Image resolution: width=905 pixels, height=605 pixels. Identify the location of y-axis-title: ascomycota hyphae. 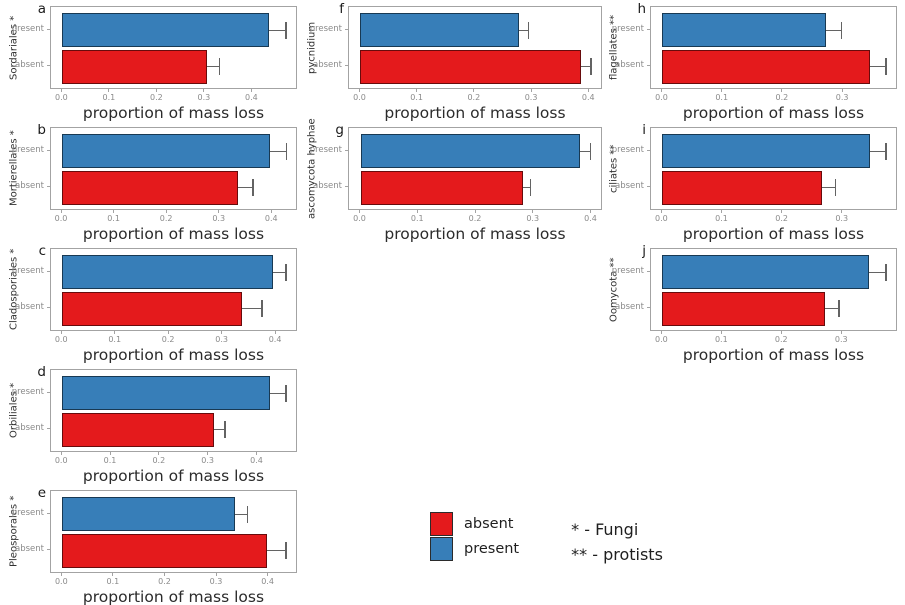
(312, 168).